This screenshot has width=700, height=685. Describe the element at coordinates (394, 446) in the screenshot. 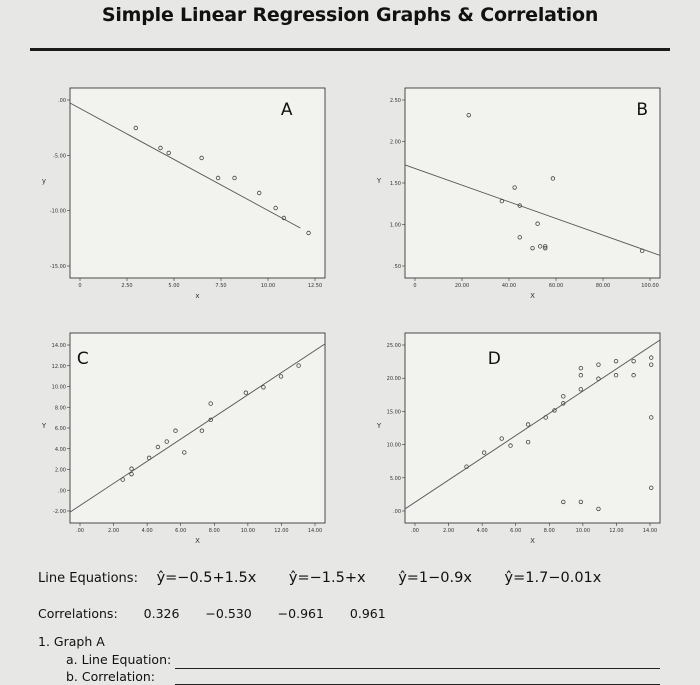

I see `y-tick-label: 10.00` at that location.